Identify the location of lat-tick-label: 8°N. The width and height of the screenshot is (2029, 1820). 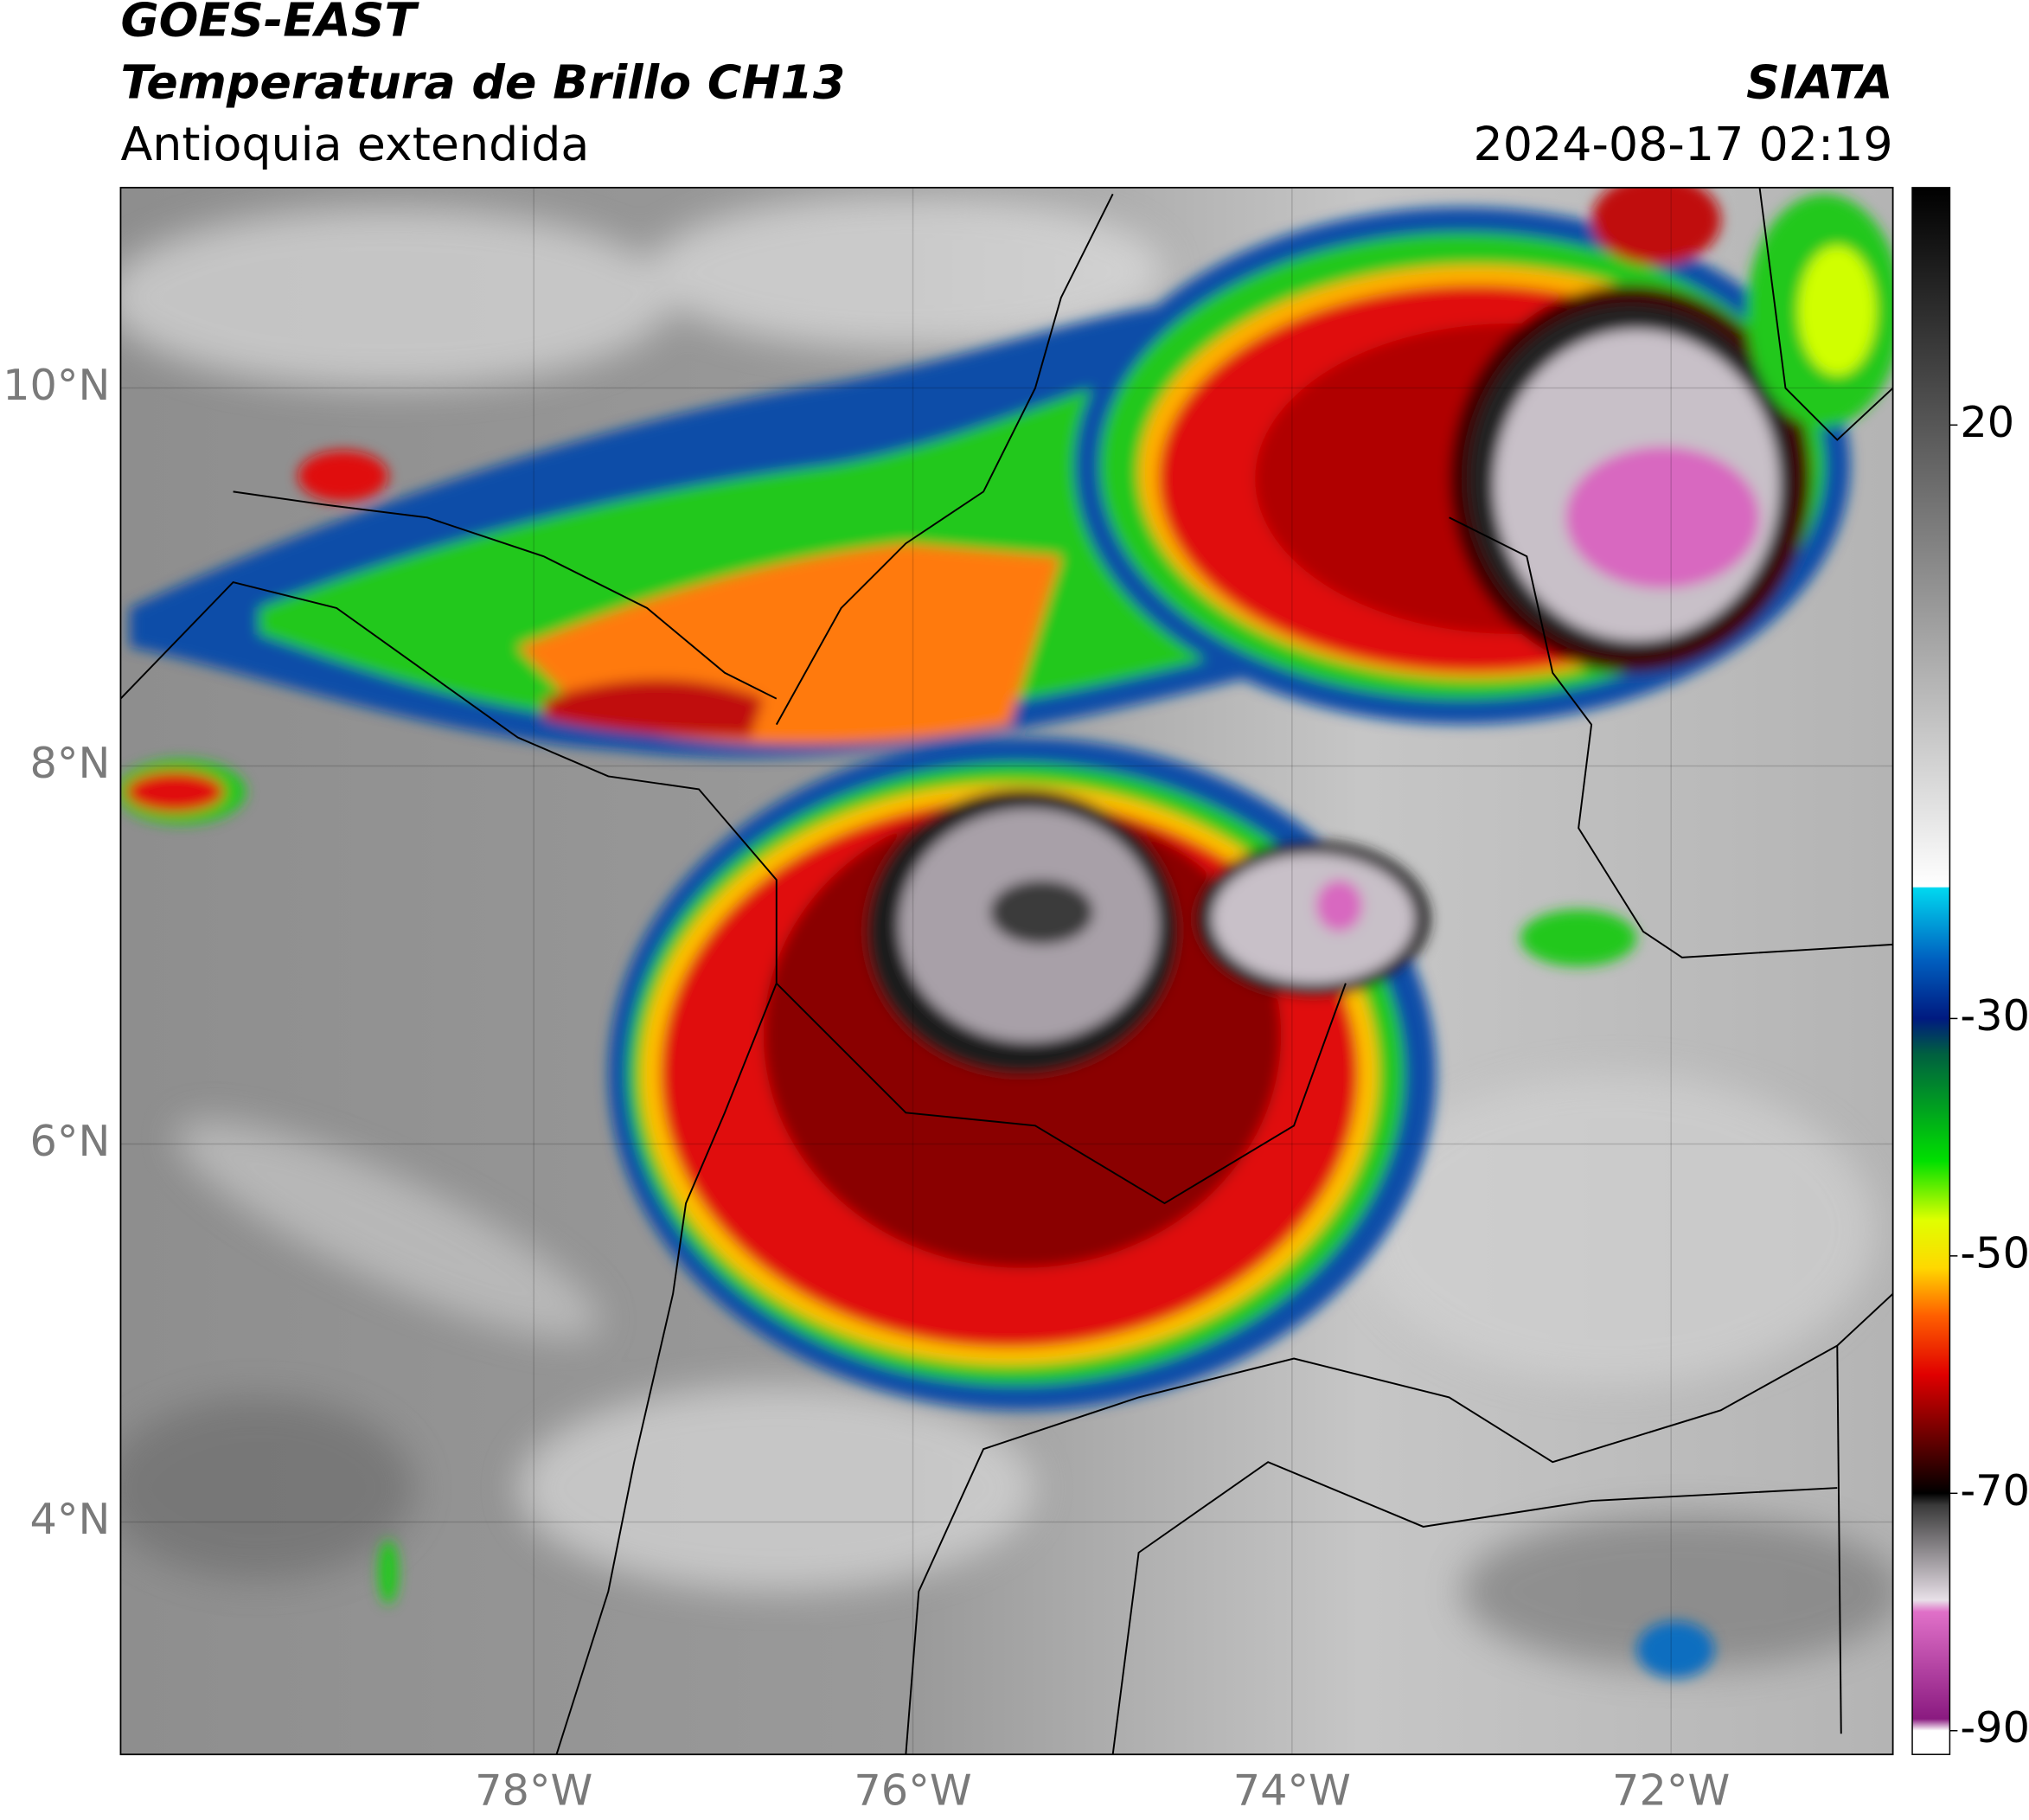
(70, 763).